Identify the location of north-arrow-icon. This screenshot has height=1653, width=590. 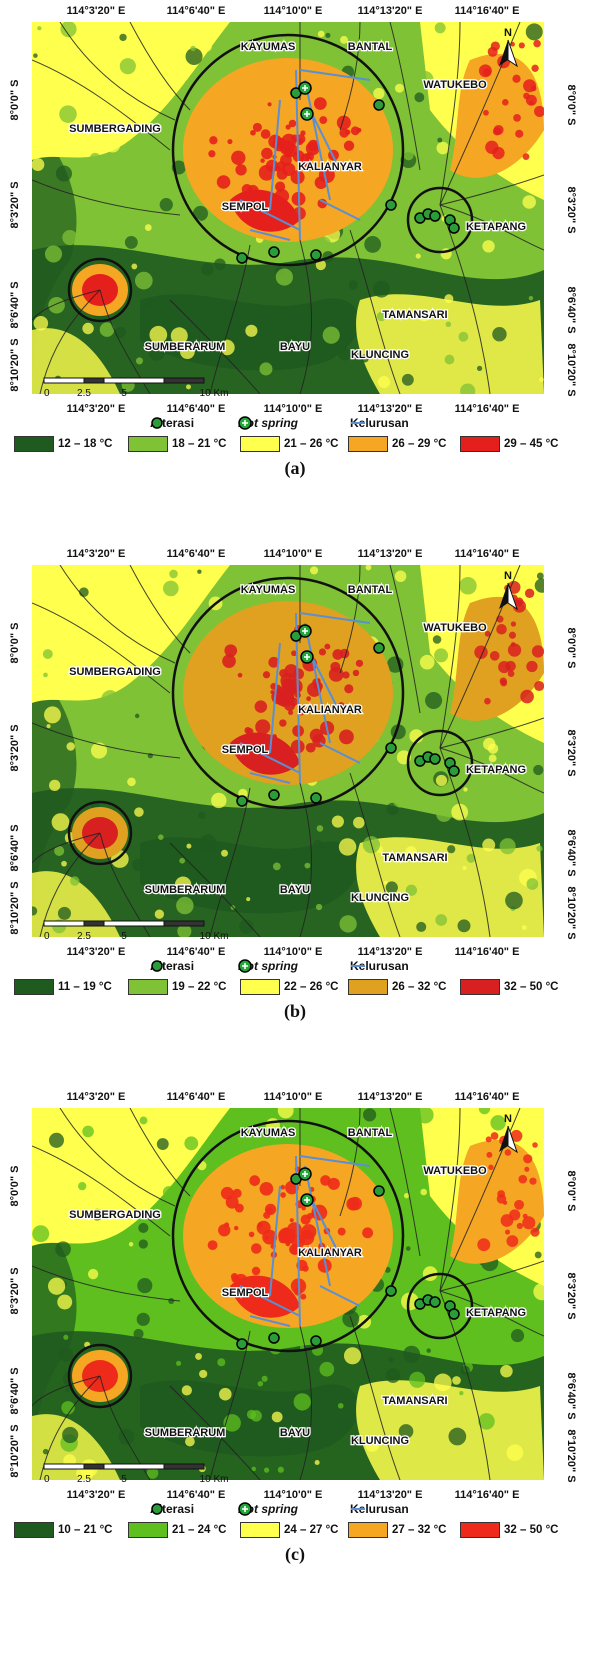
(503, 53).